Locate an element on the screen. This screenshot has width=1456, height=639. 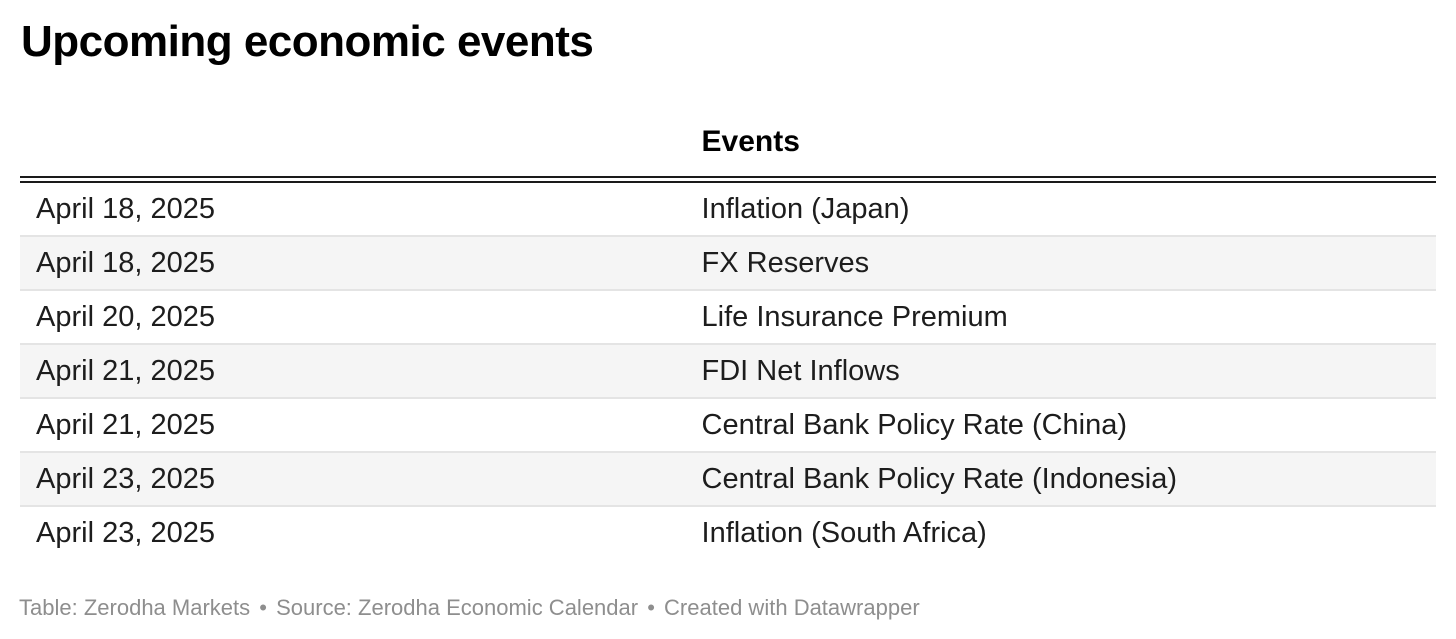
event-cell: FDI Net Inflows is located at coordinates (800, 370).